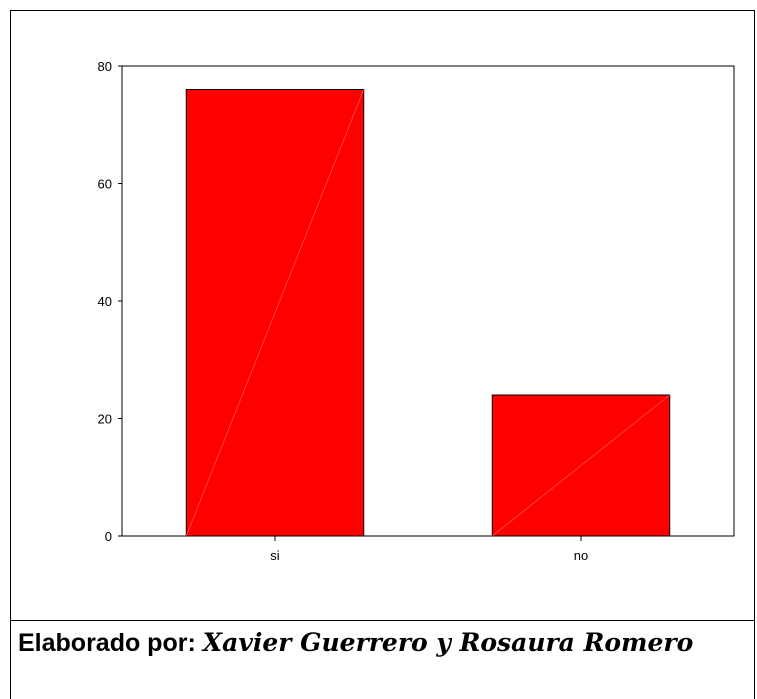  What do you see at coordinates (105, 301) in the screenshot?
I see `y-tick-label: 40` at bounding box center [105, 301].